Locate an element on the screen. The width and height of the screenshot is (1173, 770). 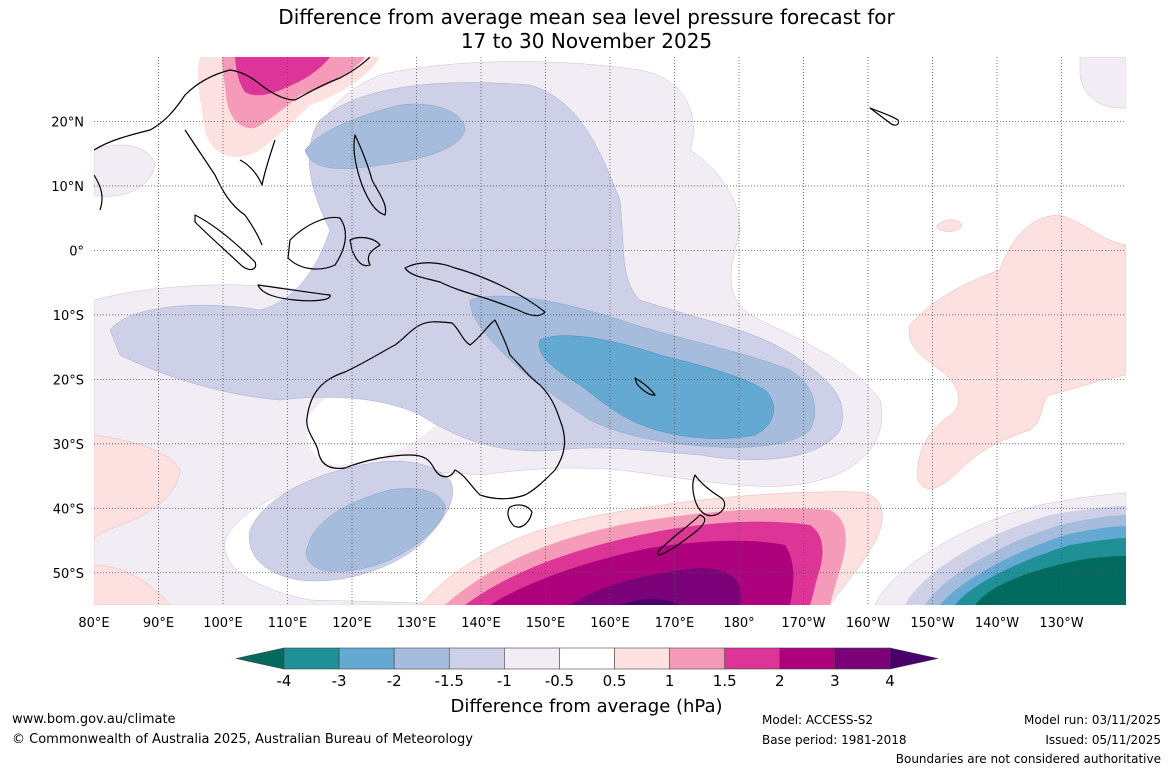
colorbar-tick-label: -1.5 is located at coordinates (449, 681).